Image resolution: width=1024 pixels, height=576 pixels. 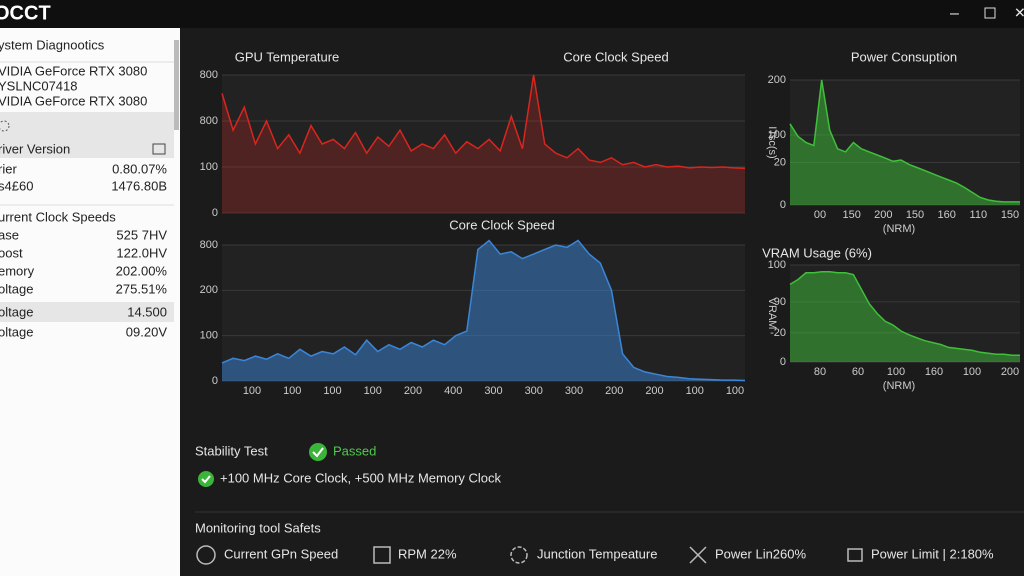 I want to click on app-title: OCCT, so click(x=25, y=13).